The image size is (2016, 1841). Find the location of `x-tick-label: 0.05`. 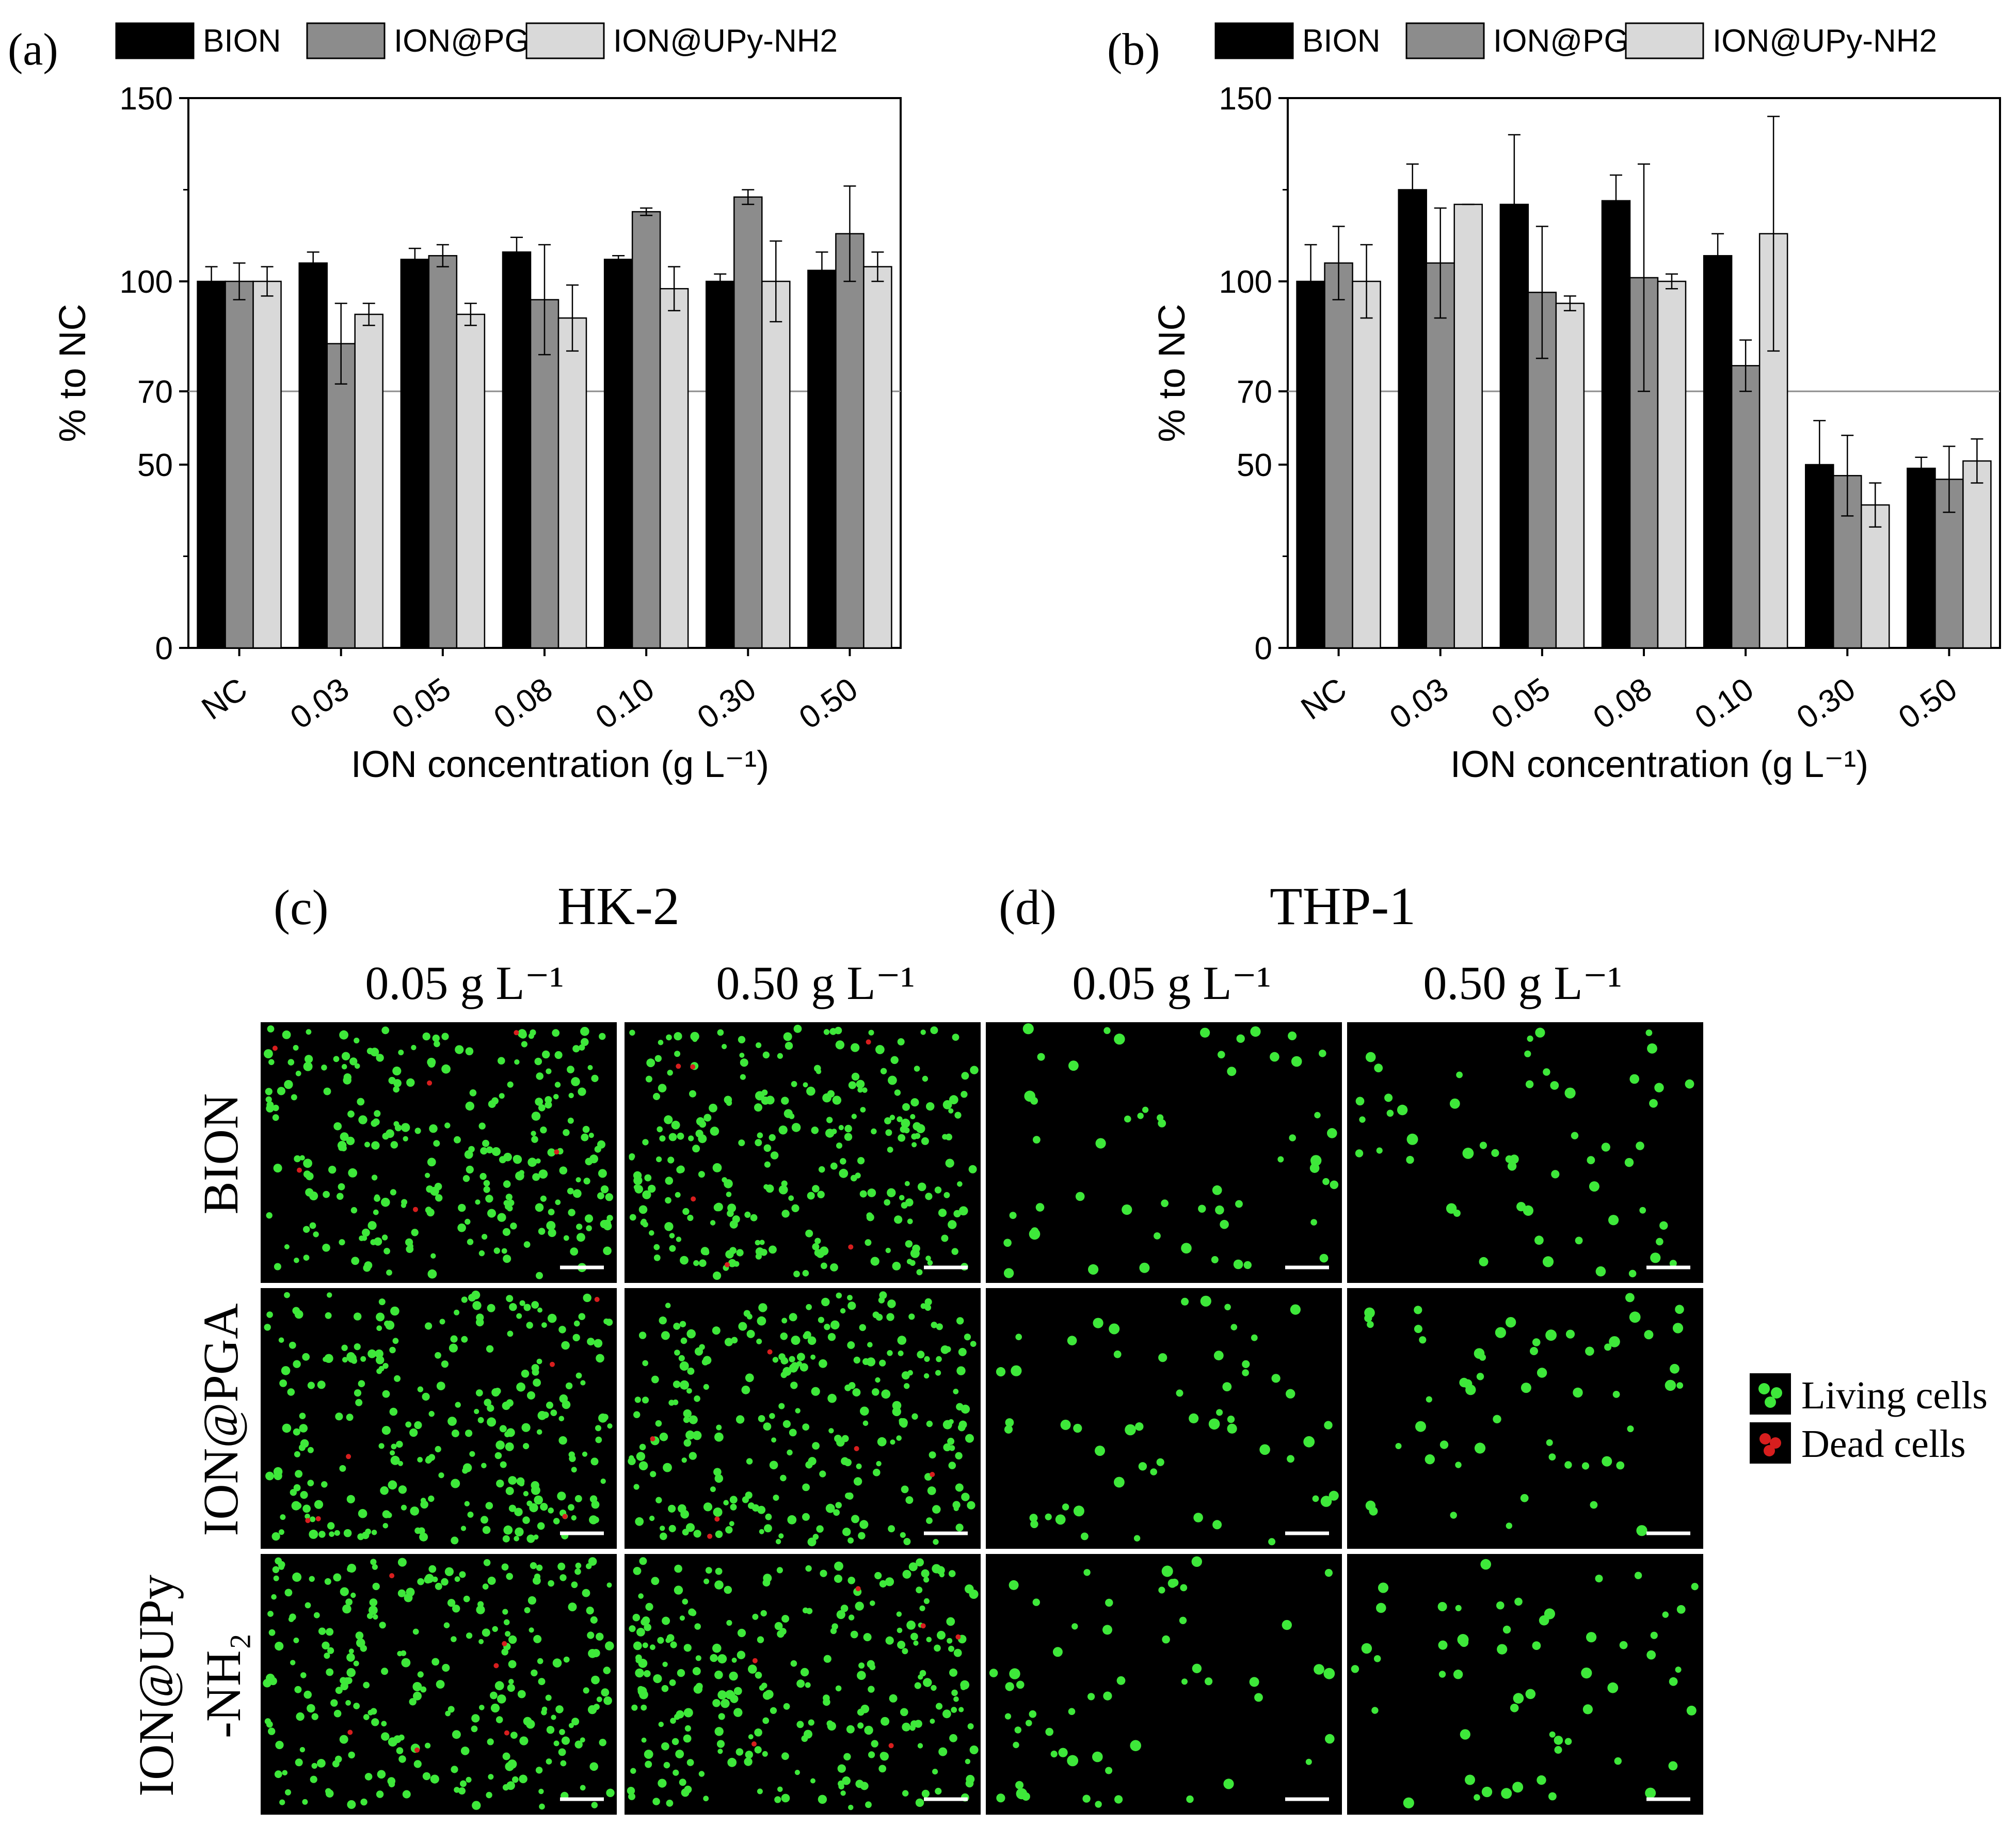

x-tick-label: 0.05 is located at coordinates (1520, 703).